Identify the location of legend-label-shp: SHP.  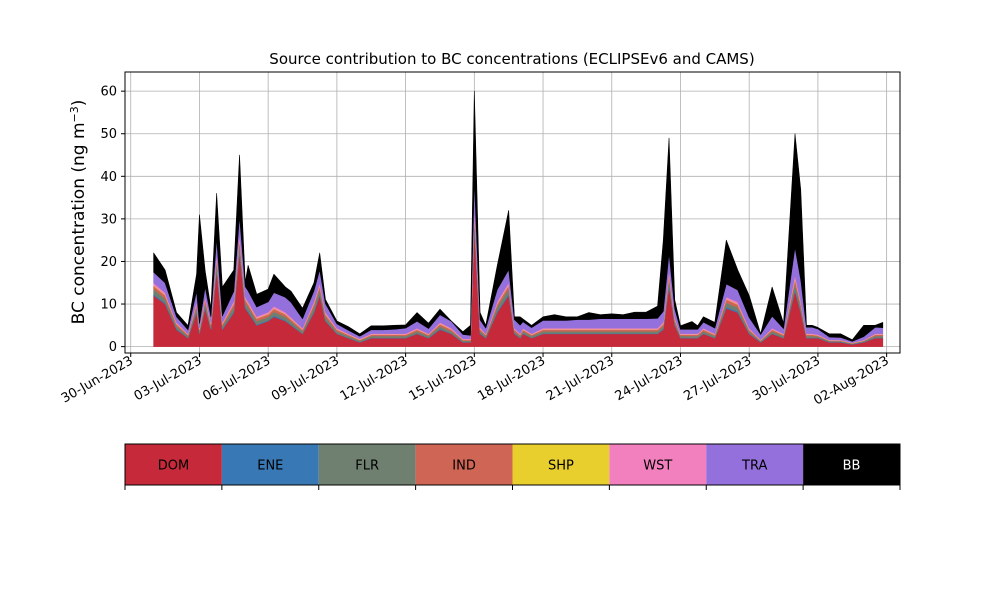
(561, 466).